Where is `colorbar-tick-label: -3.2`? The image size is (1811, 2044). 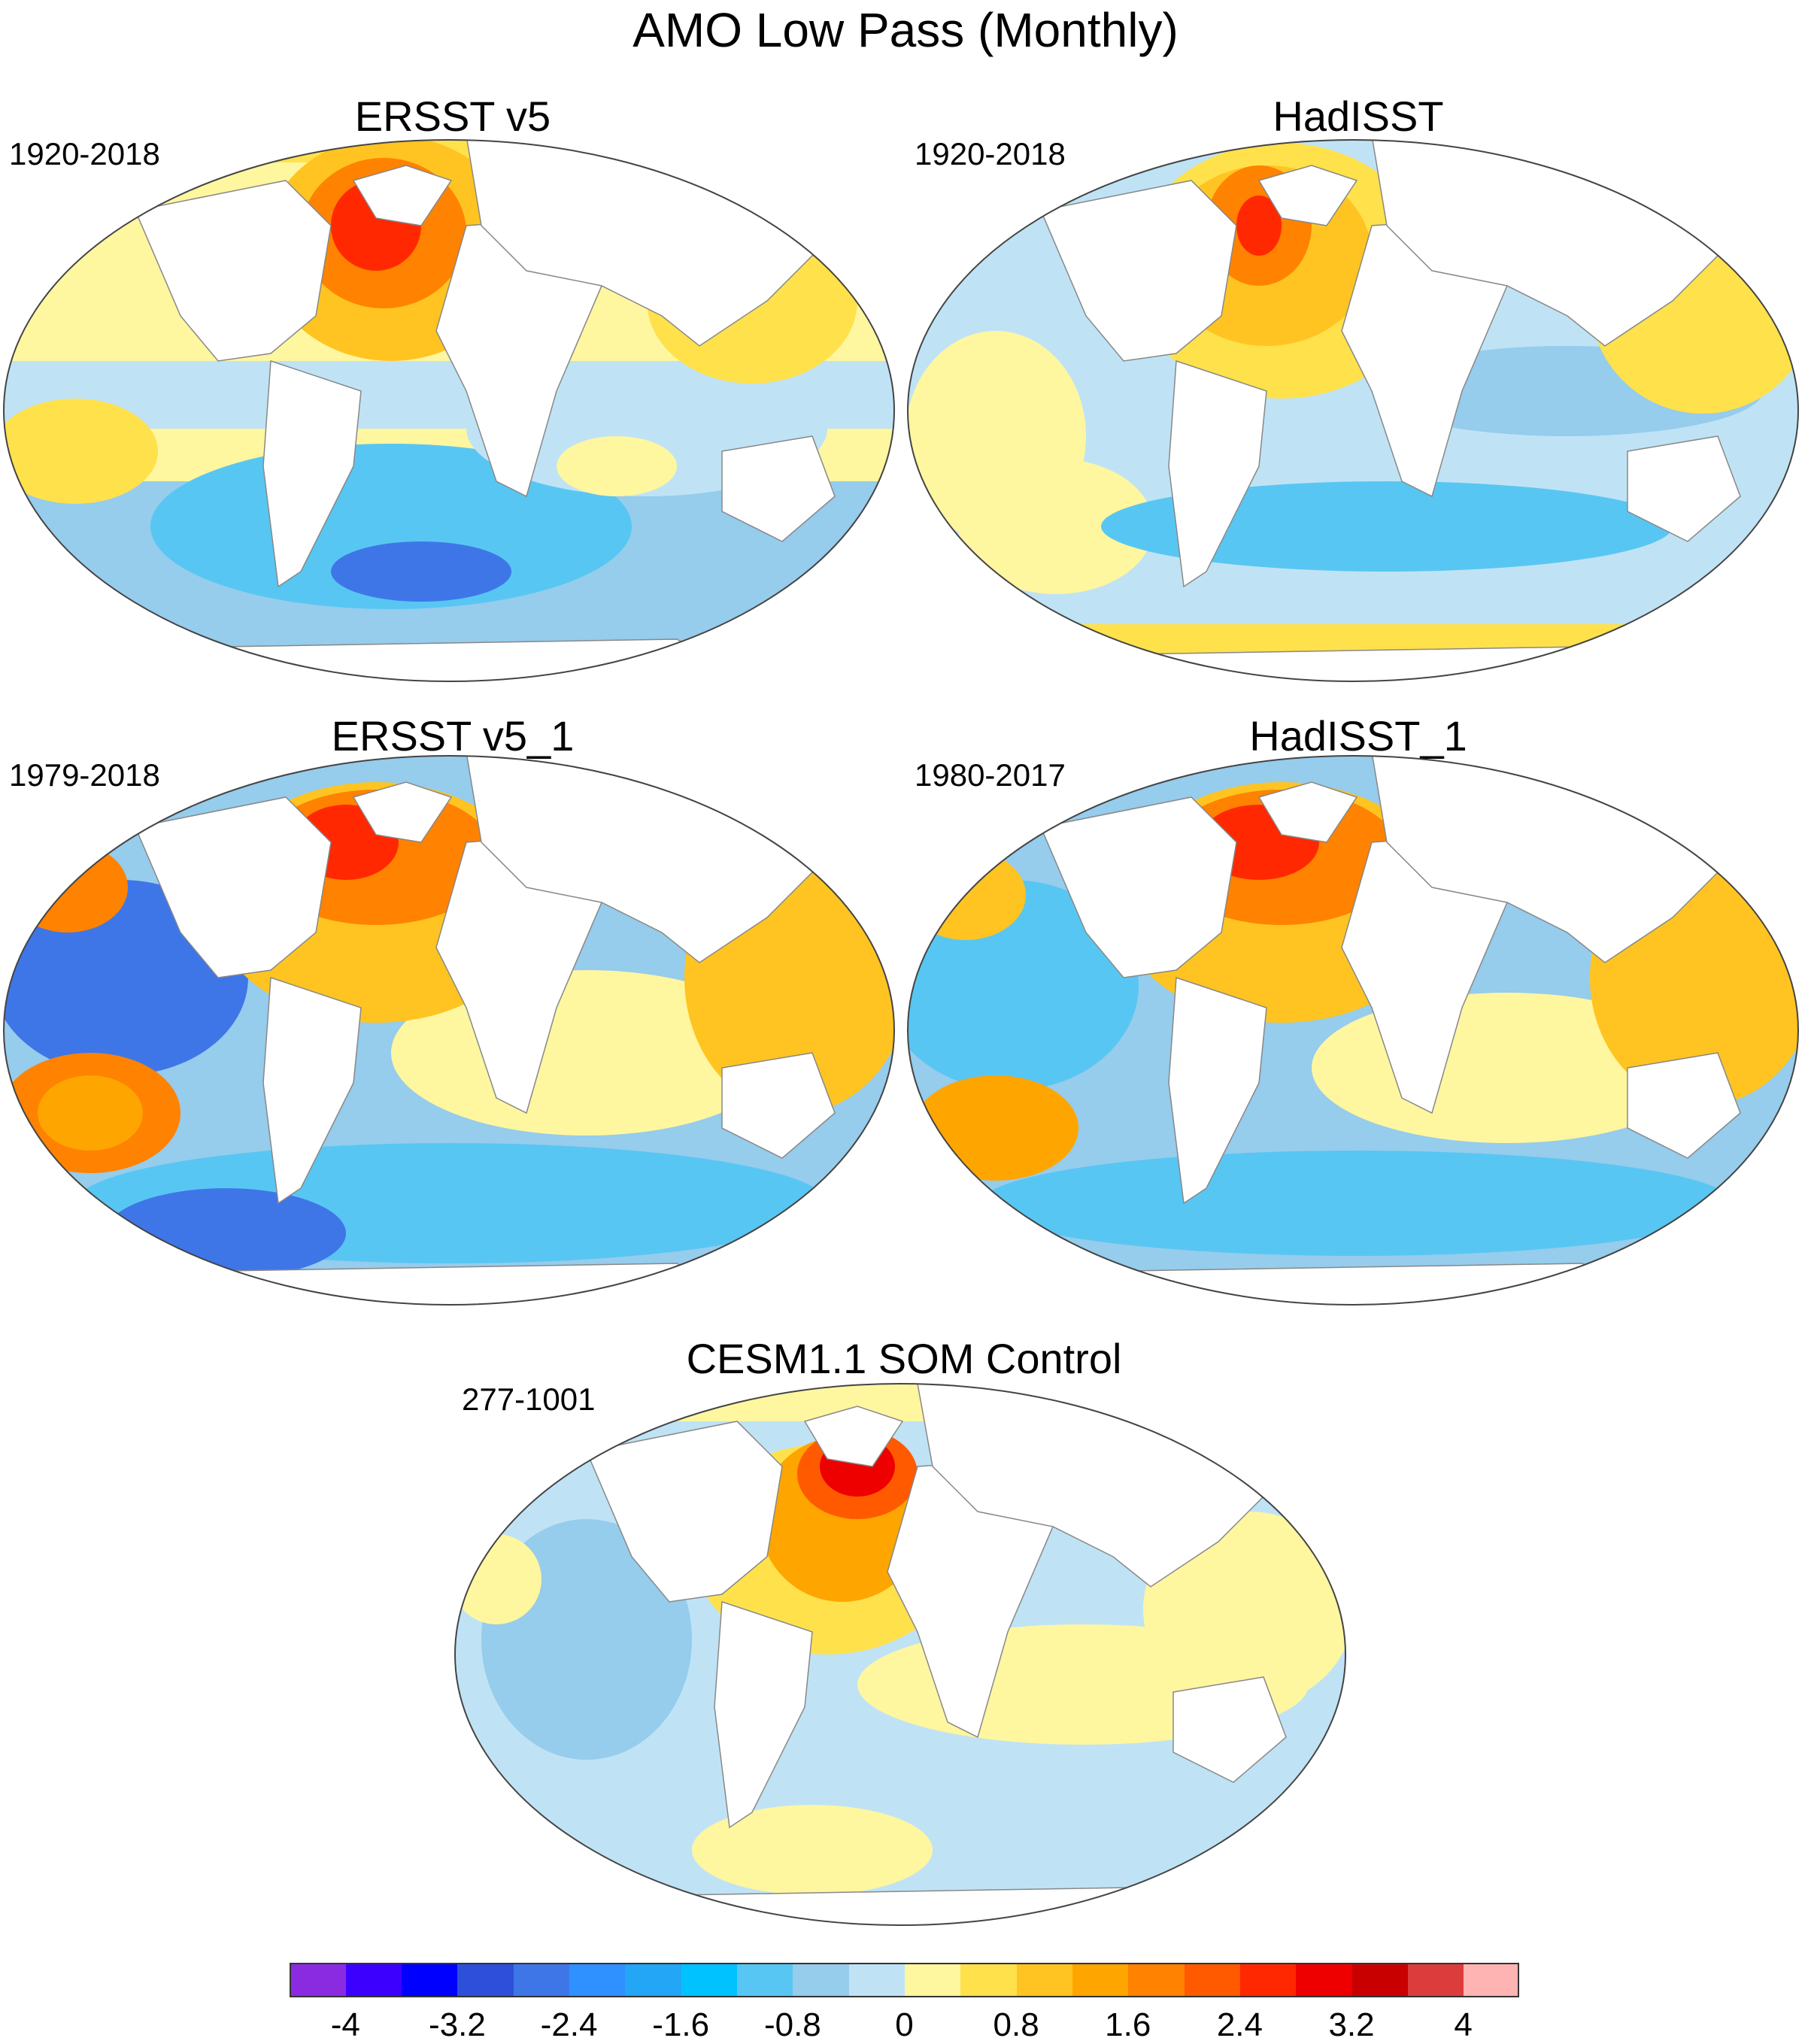
colorbar-tick-label: -3.2 is located at coordinates (457, 2024).